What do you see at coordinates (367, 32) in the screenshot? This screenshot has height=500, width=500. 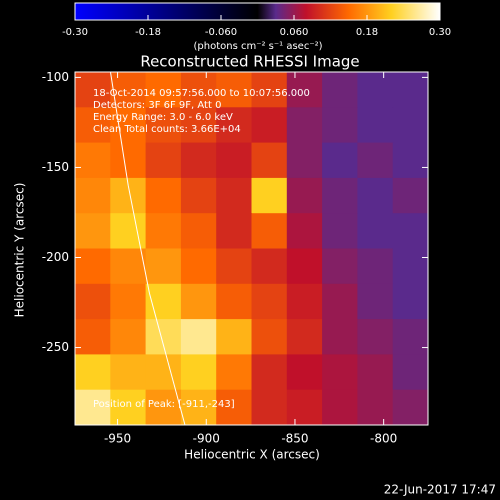 I see `colorbar-tick-label: 0.18` at bounding box center [367, 32].